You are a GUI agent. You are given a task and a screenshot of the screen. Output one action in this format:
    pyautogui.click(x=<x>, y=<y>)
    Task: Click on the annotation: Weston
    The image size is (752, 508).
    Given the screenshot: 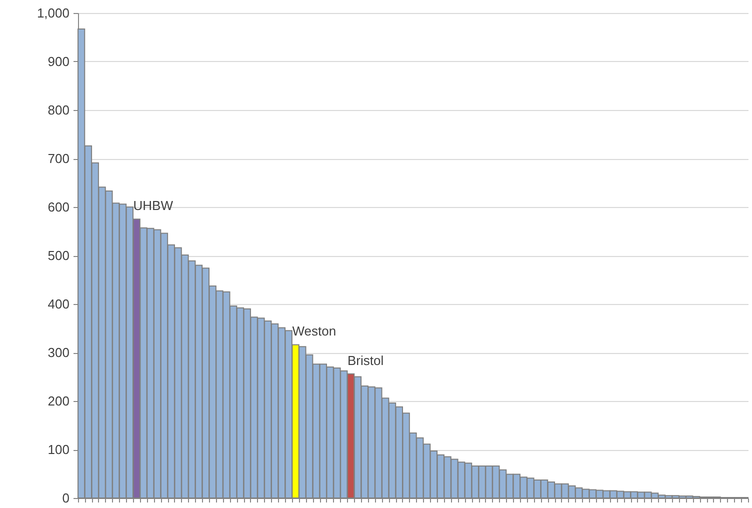 What is the action you would take?
    pyautogui.click(x=314, y=331)
    